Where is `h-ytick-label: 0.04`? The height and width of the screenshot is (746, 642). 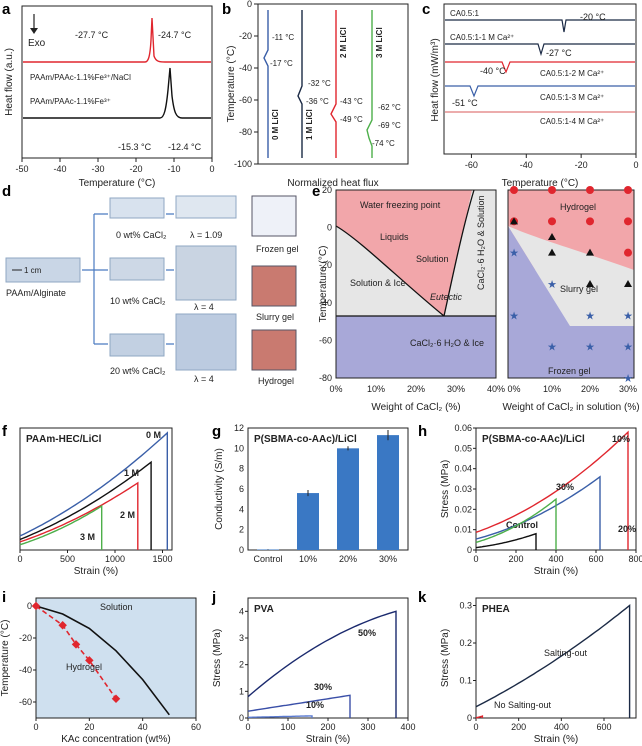 h-ytick-label: 0.04 is located at coordinates (463, 469).